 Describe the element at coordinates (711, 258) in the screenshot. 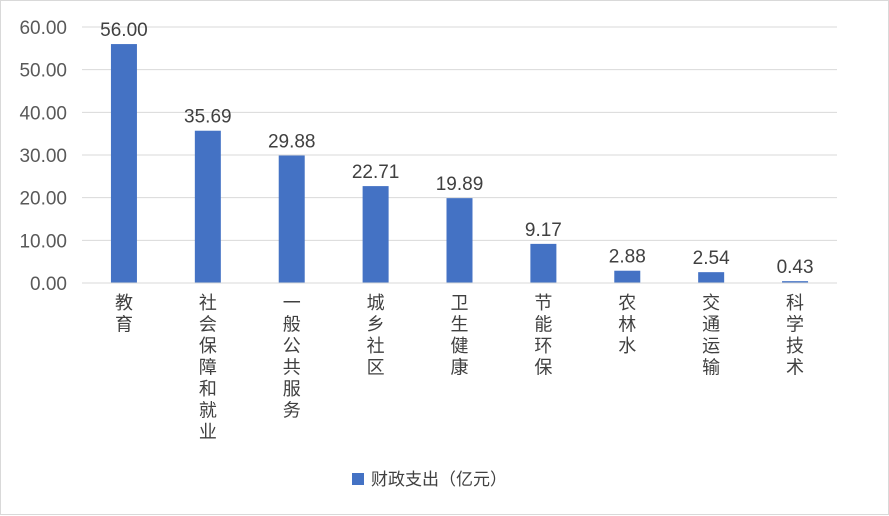

I see `data-label: 2.54` at that location.